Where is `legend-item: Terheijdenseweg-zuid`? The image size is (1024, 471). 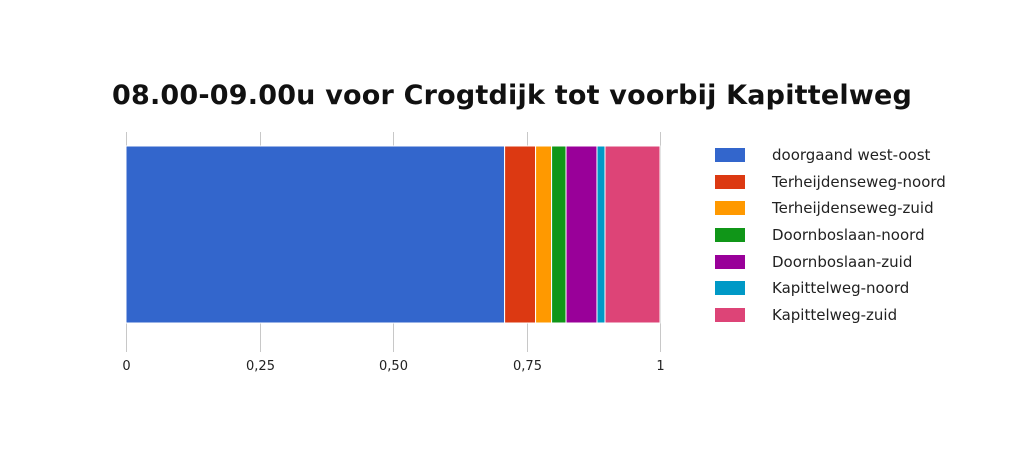
legend-item: Terheijdenseweg-zuid is located at coordinates (830, 208).